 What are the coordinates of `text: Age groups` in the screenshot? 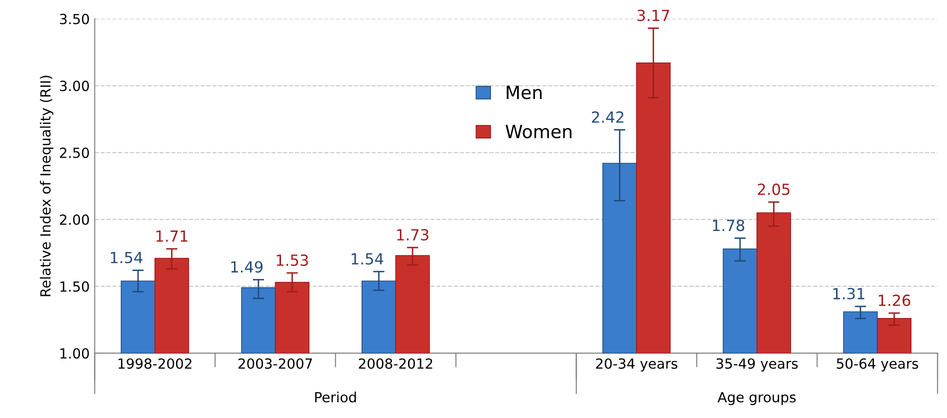 It's located at (757, 399).